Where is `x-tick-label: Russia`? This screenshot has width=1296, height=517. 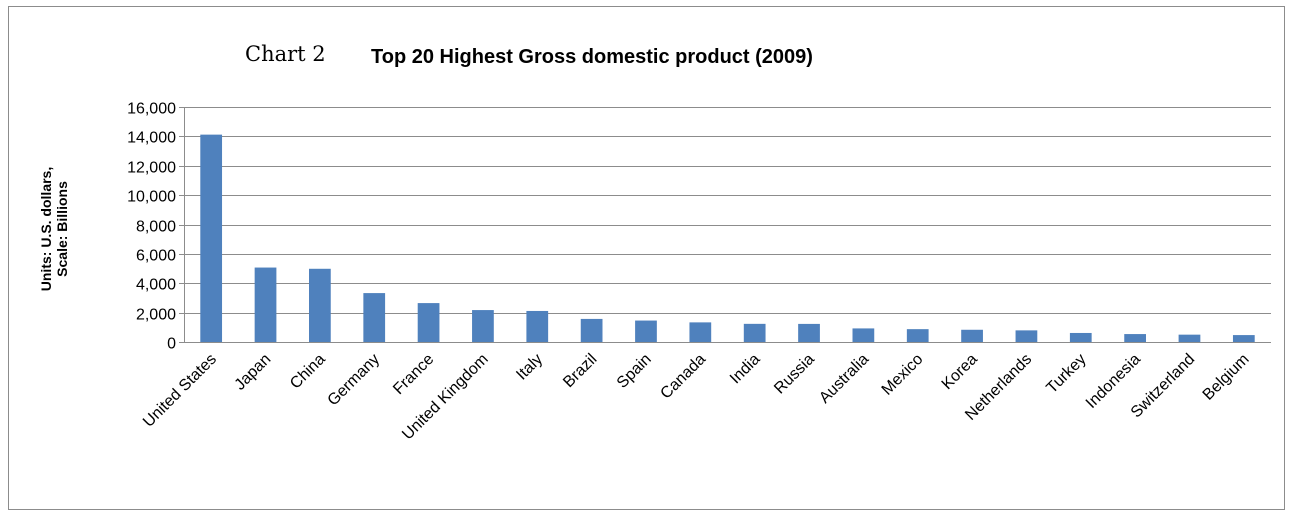
x-tick-label: Russia is located at coordinates (794, 374).